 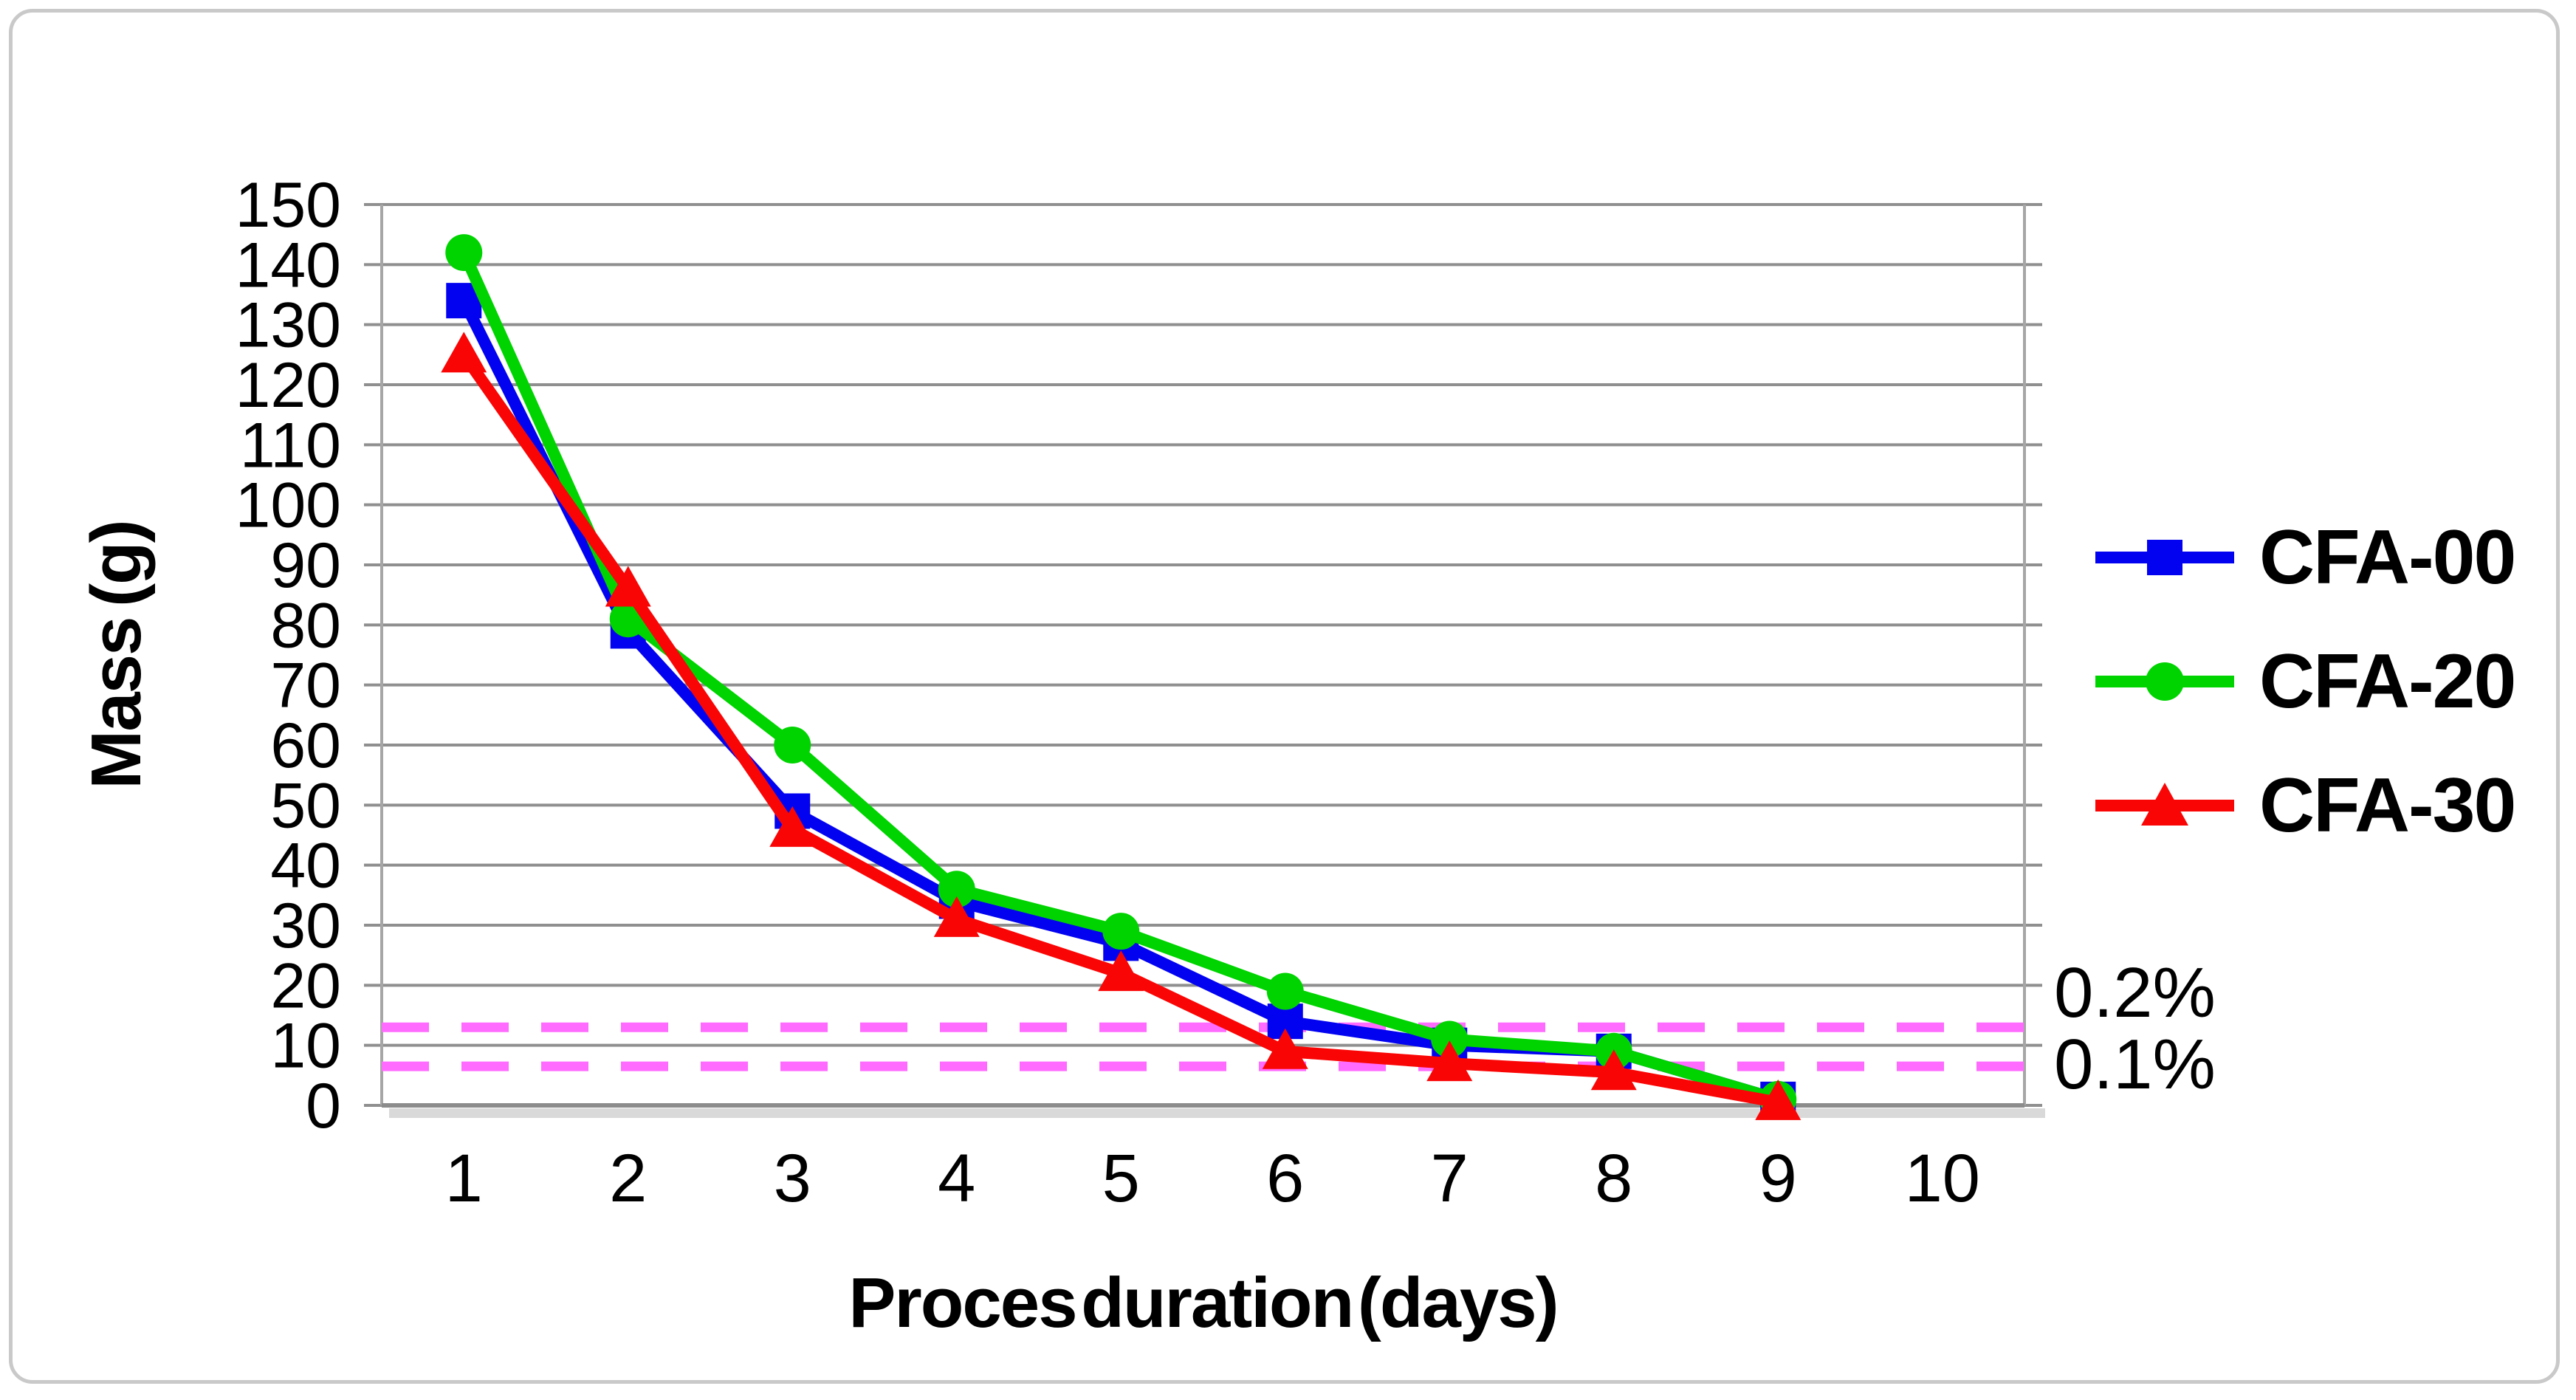 I want to click on x-tick-label: 3, so click(x=793, y=1178).